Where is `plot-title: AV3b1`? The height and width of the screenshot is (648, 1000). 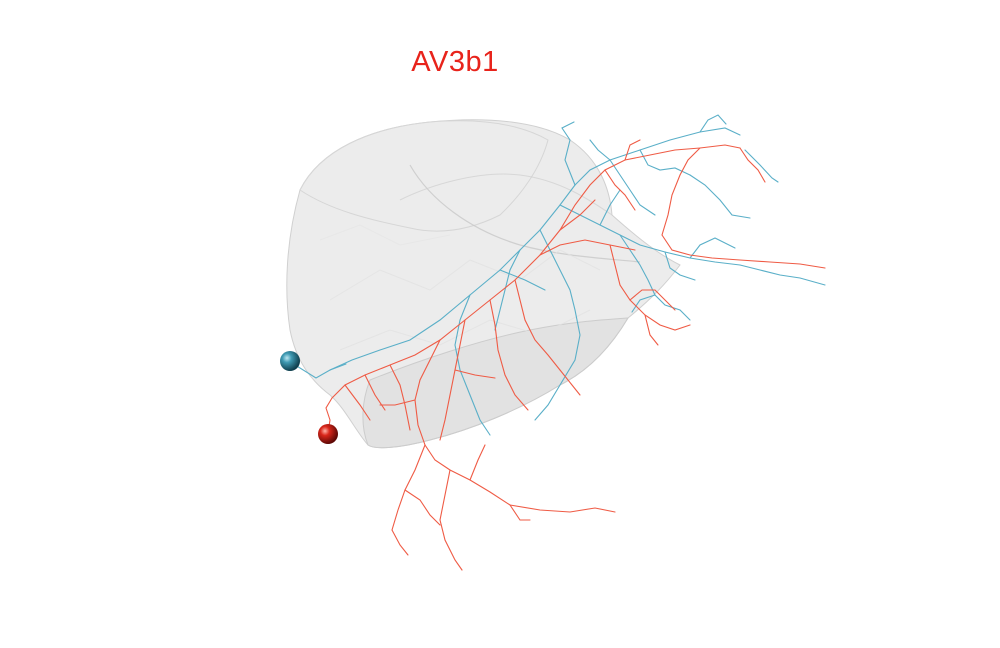 plot-title: AV3b1 is located at coordinates (455, 62).